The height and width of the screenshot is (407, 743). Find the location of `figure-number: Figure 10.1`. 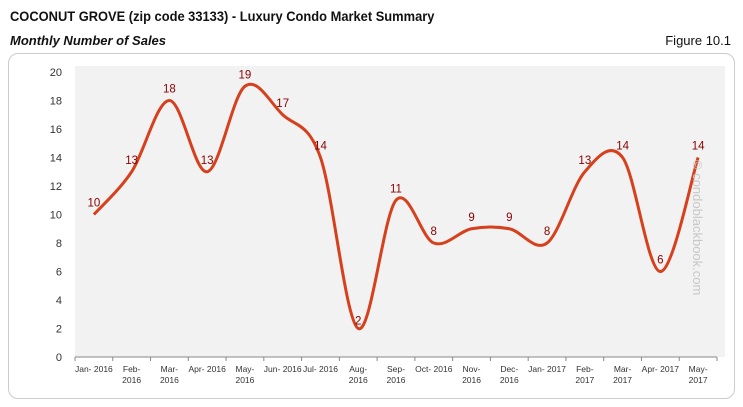

figure-number: Figure 10.1 is located at coordinates (698, 40).